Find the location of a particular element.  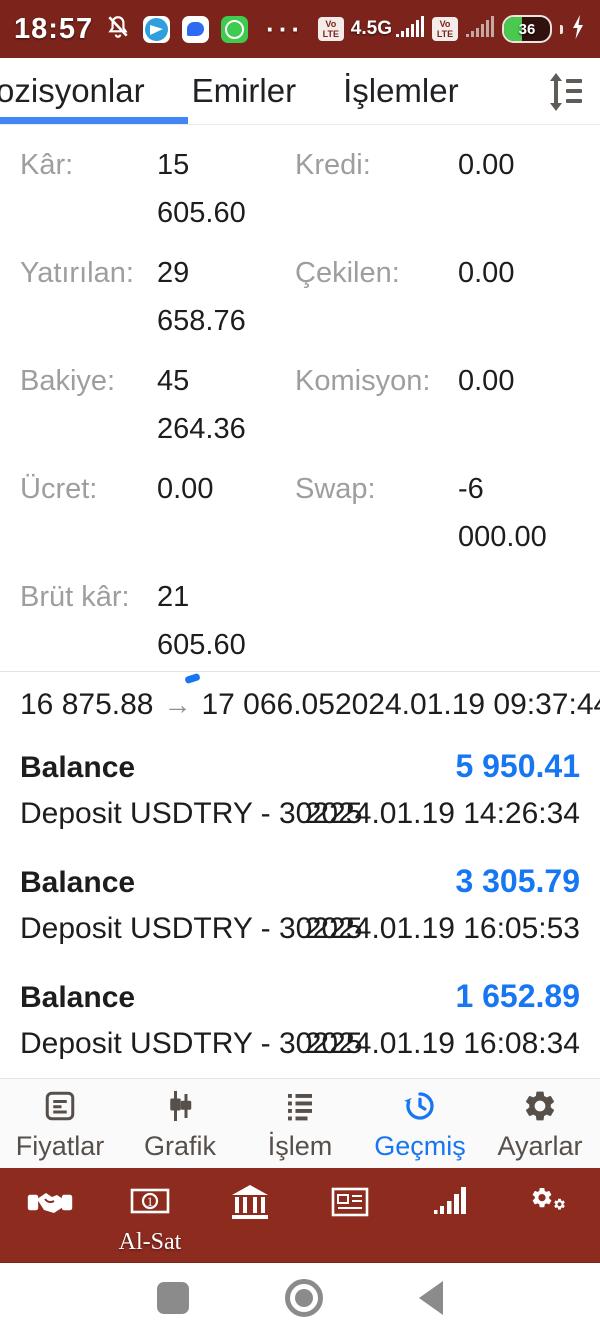

back-button is located at coordinates (431, 1298).